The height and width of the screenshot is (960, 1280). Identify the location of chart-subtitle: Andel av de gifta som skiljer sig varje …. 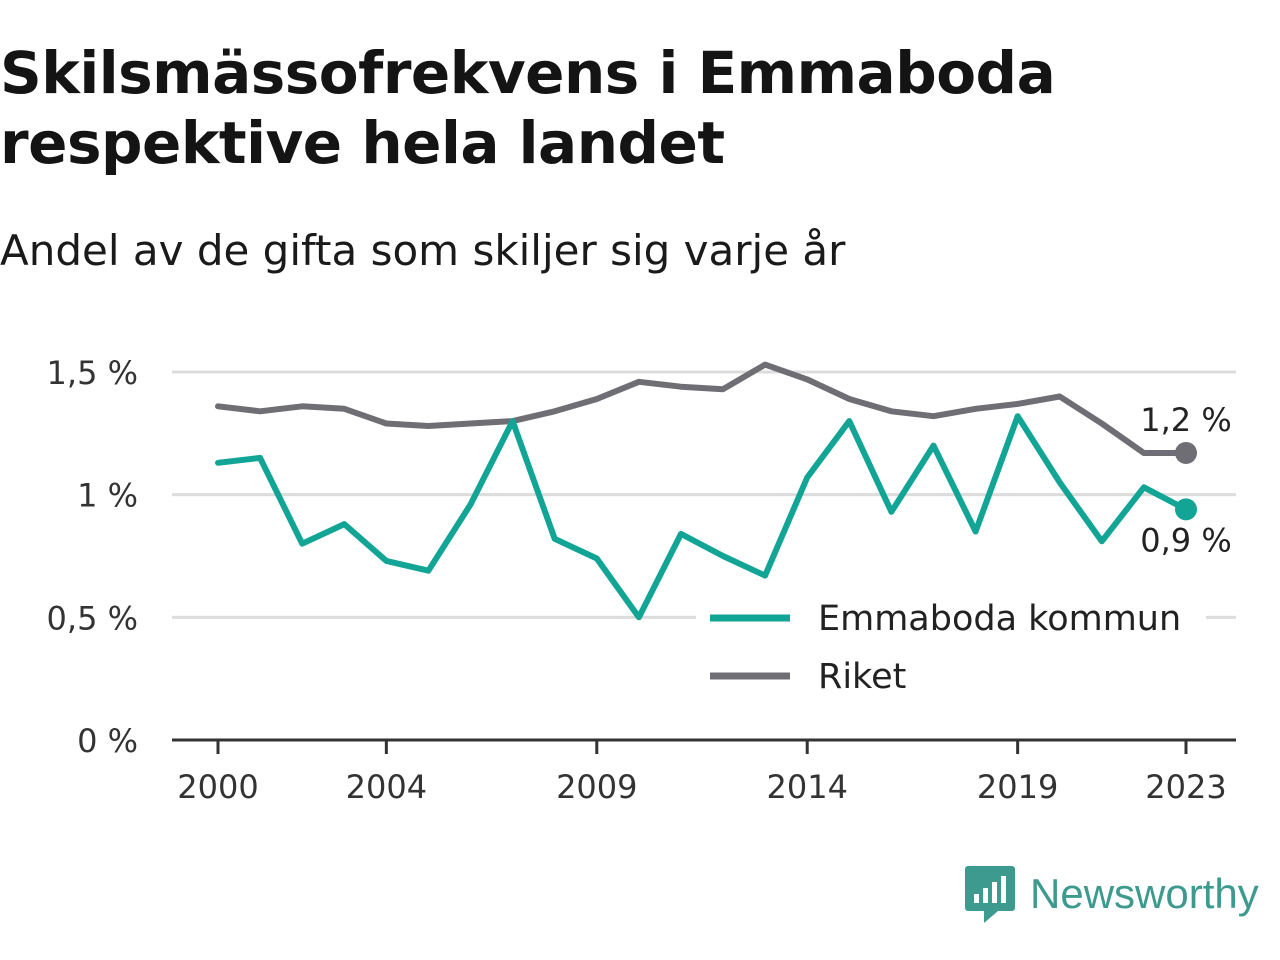
(423, 250).